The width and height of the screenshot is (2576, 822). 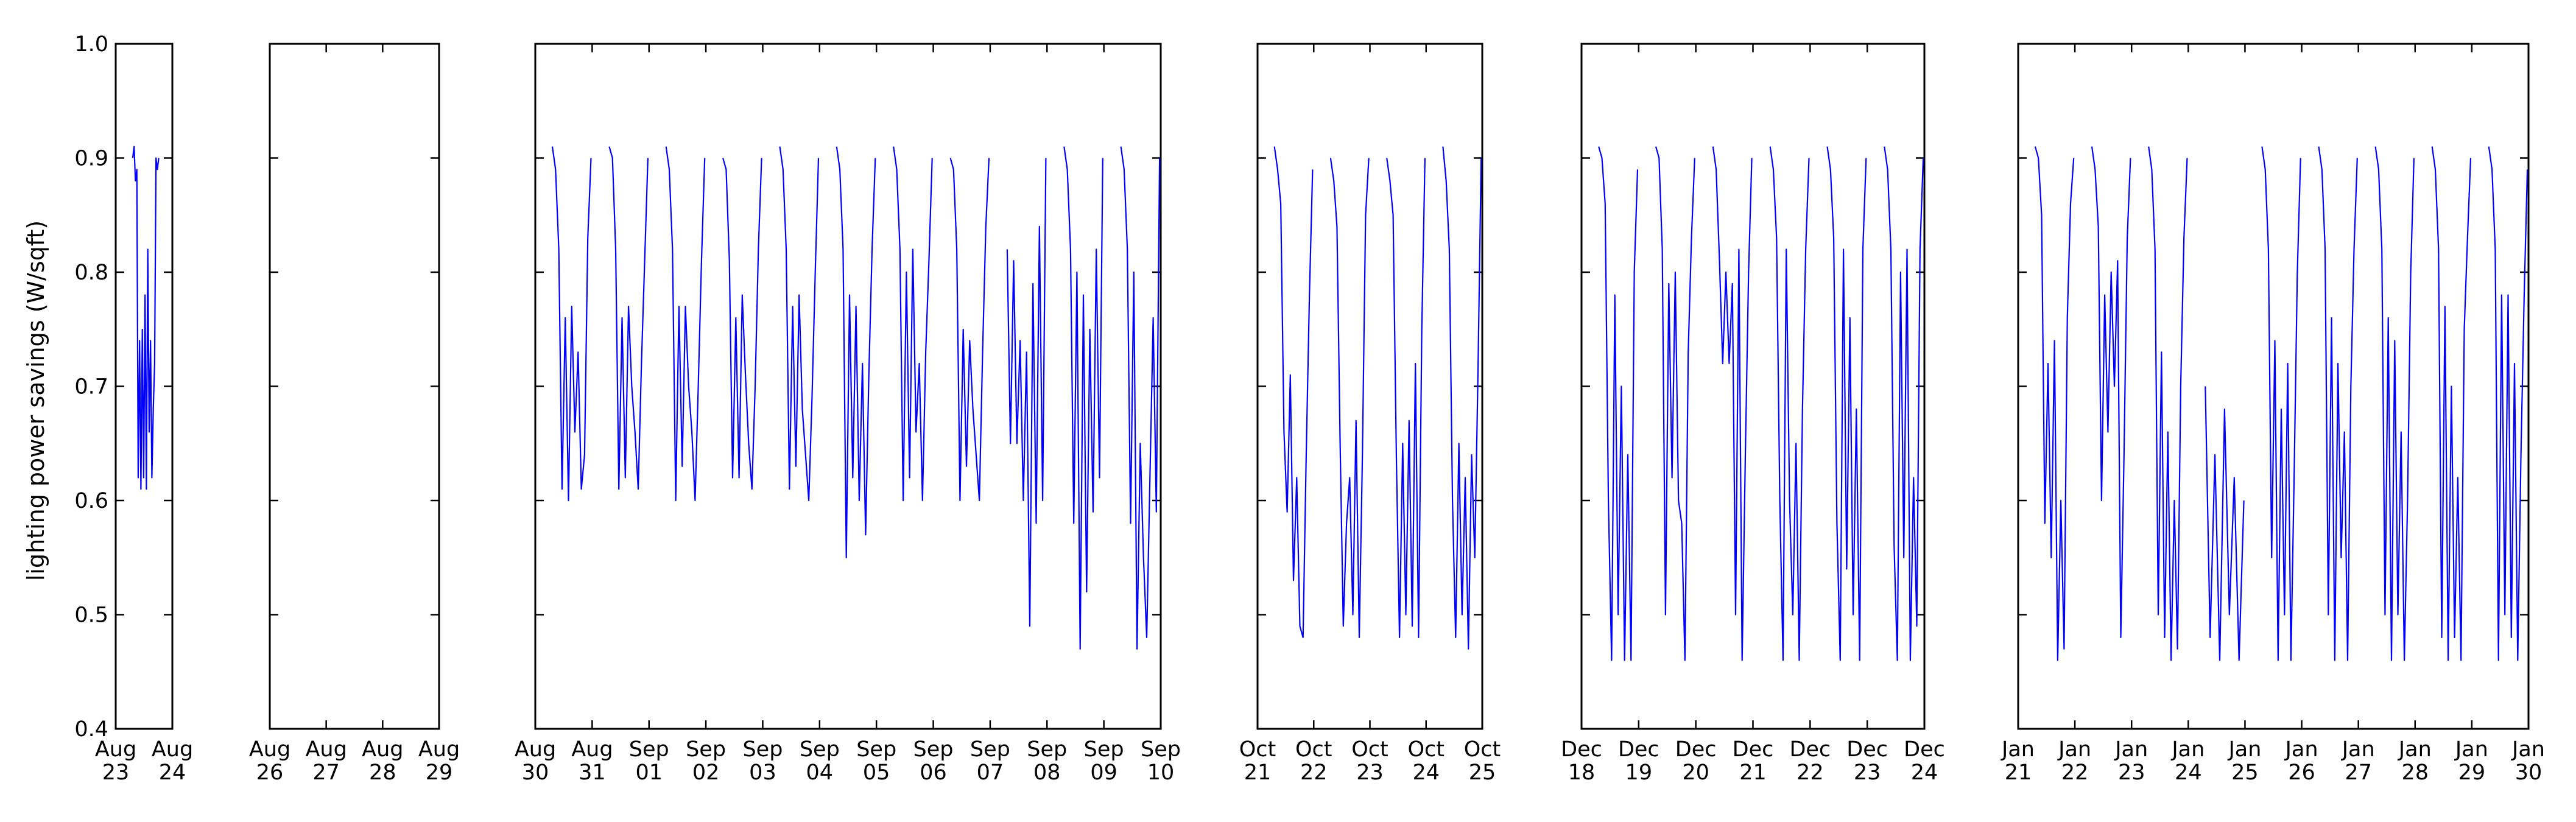 What do you see at coordinates (2245, 773) in the screenshot?
I see `x-tick-day: 25` at bounding box center [2245, 773].